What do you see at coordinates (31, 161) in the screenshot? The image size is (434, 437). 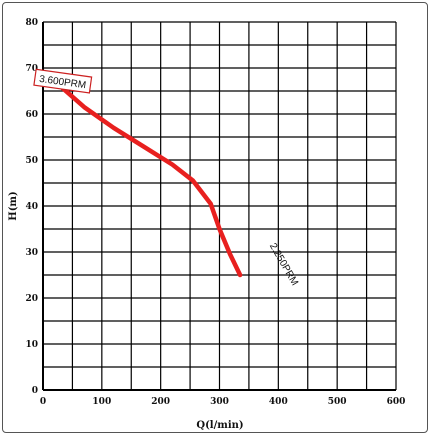 I see `y-tick-label: 50` at bounding box center [31, 161].